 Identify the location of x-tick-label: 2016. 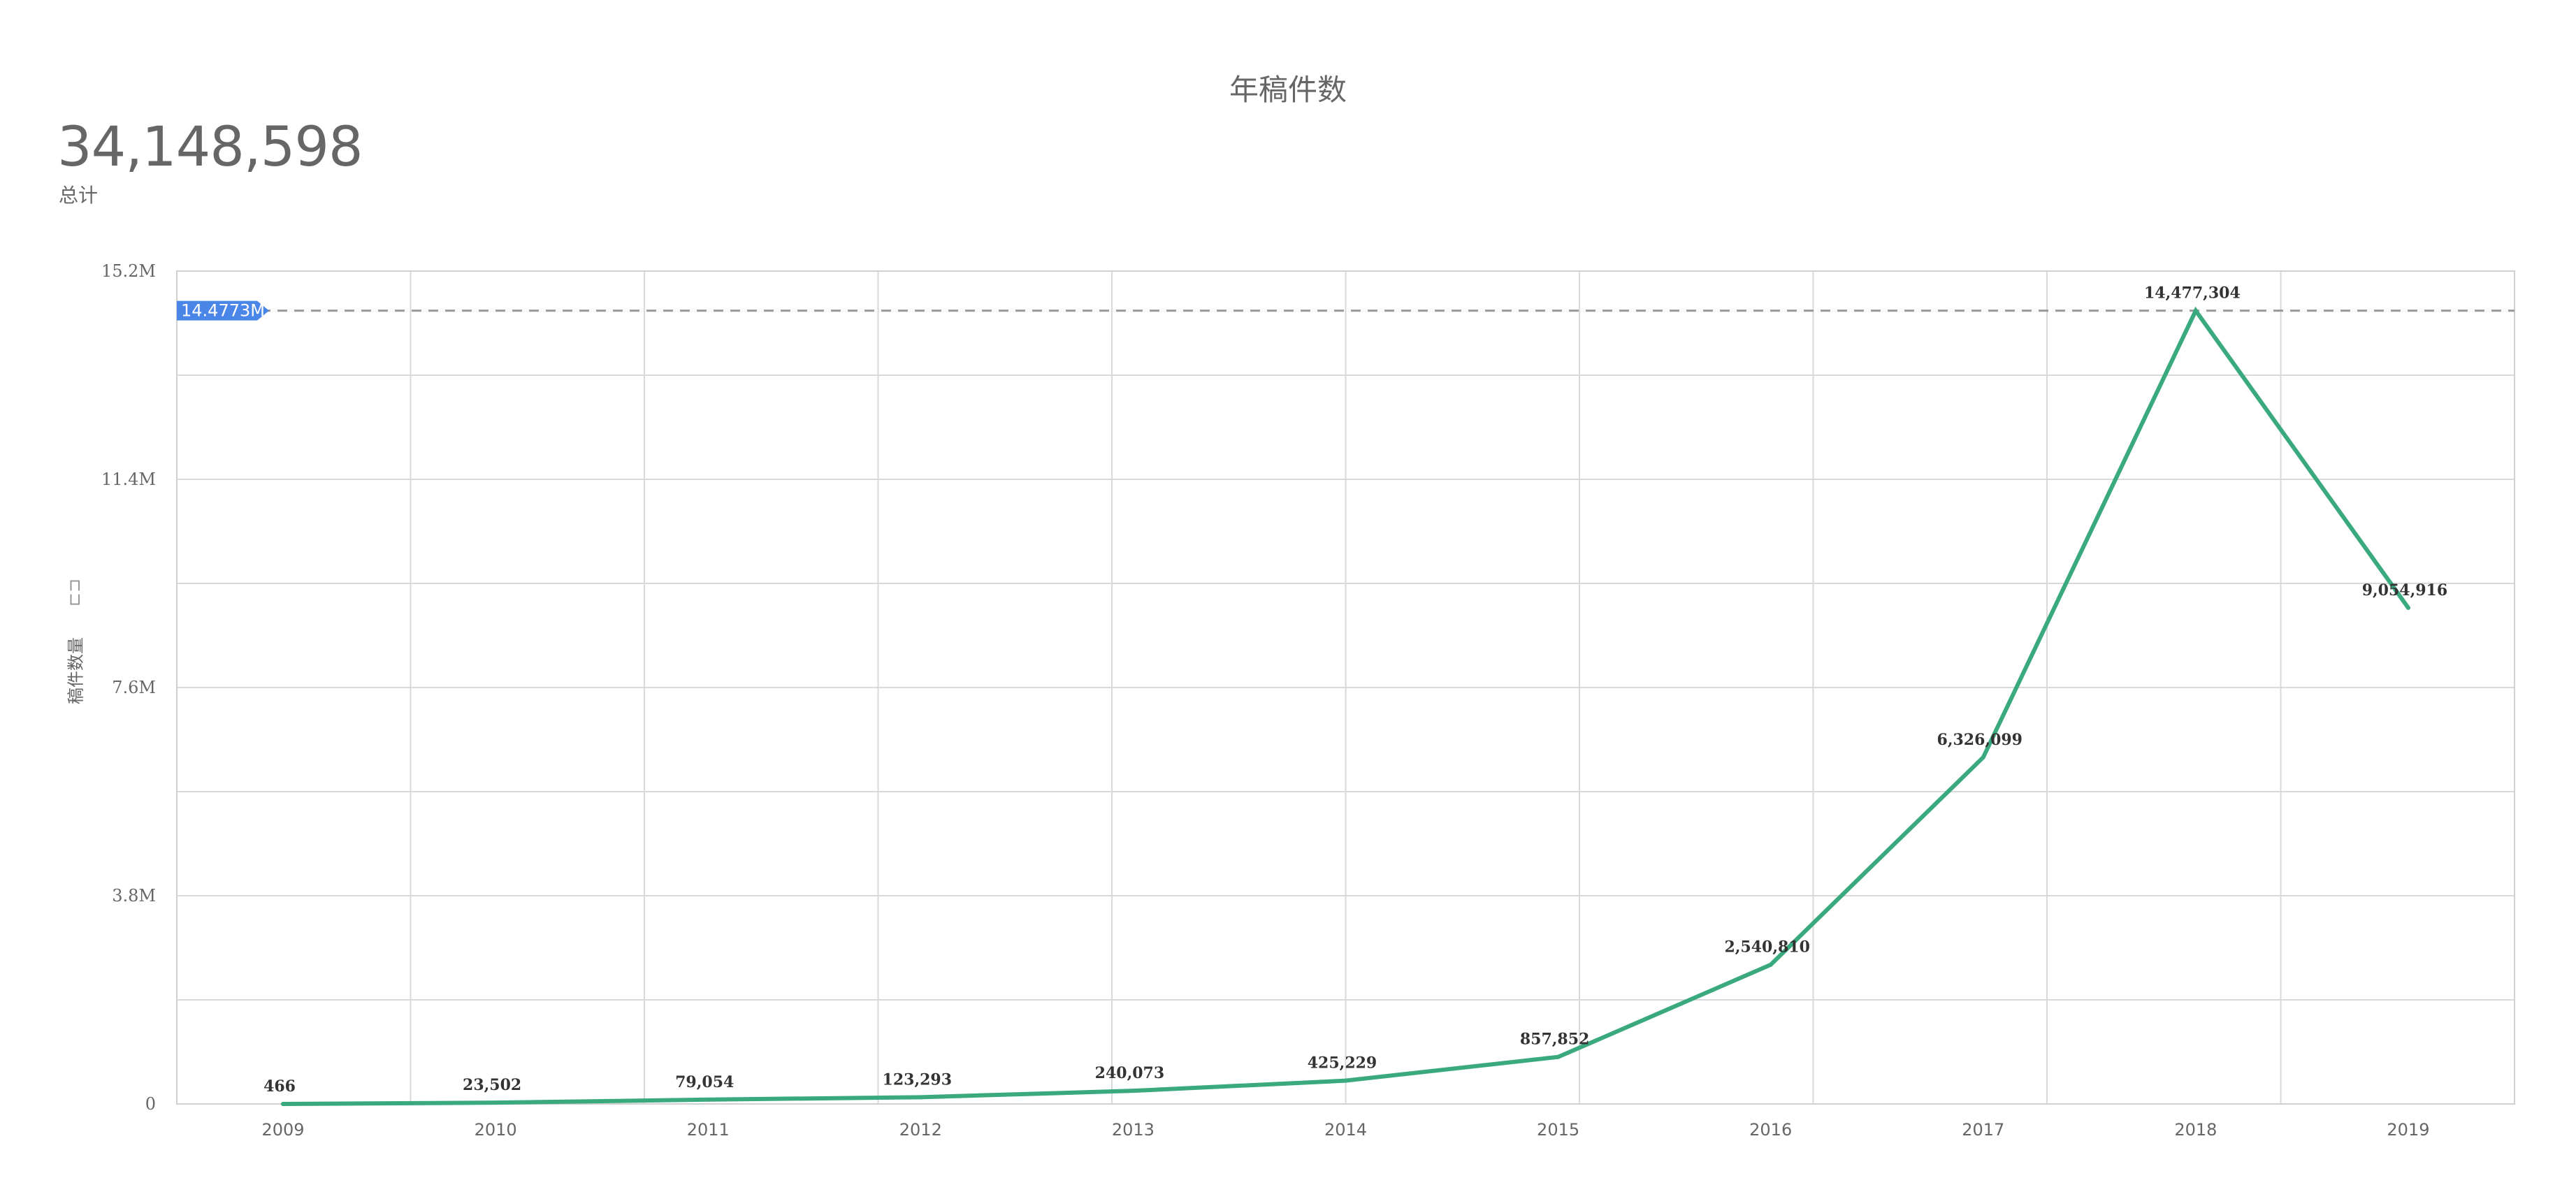
(1771, 1130).